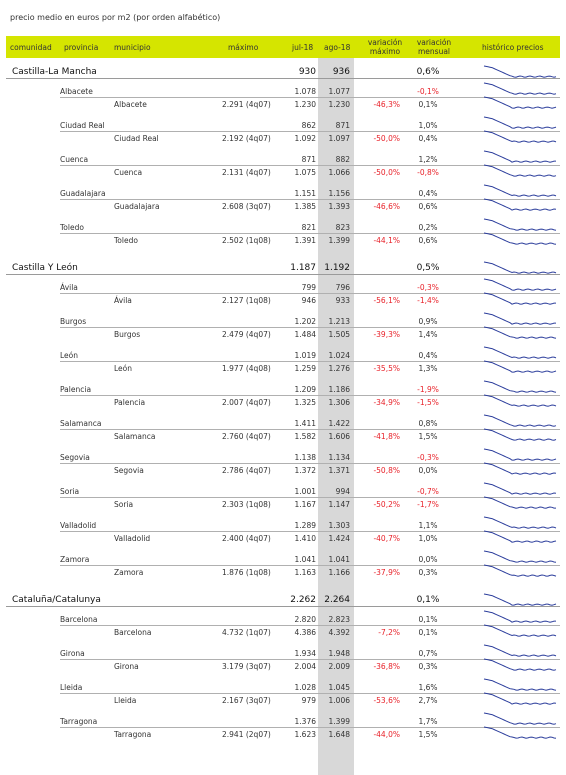 The width and height of the screenshot is (566, 775). Describe the element at coordinates (339, 470) in the screenshot. I see `municipio-ago: 1.371` at that location.